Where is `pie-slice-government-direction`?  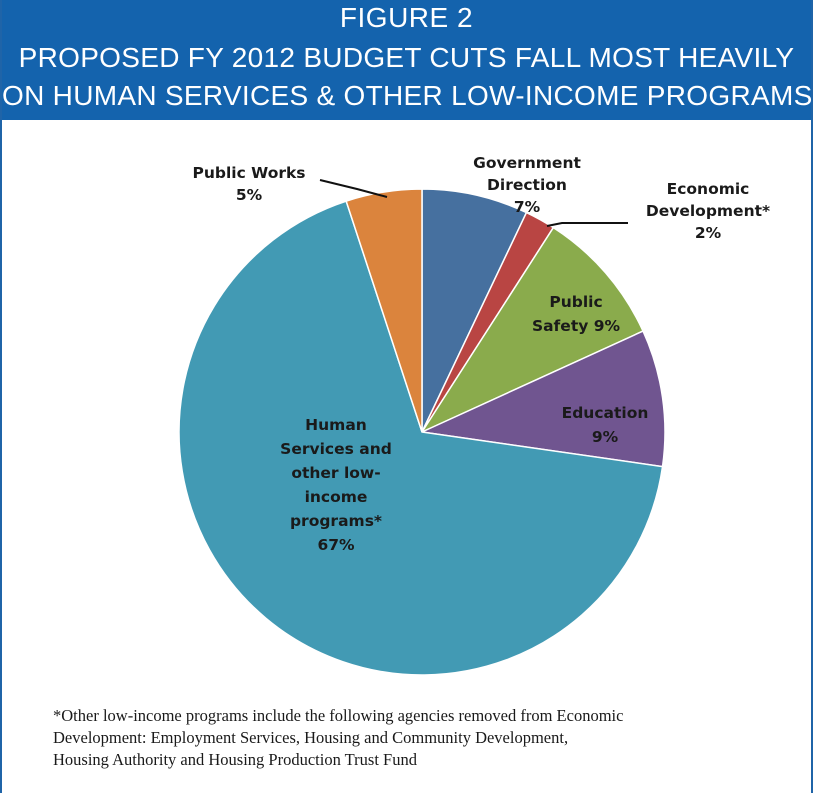 pie-slice-government-direction is located at coordinates (474, 310).